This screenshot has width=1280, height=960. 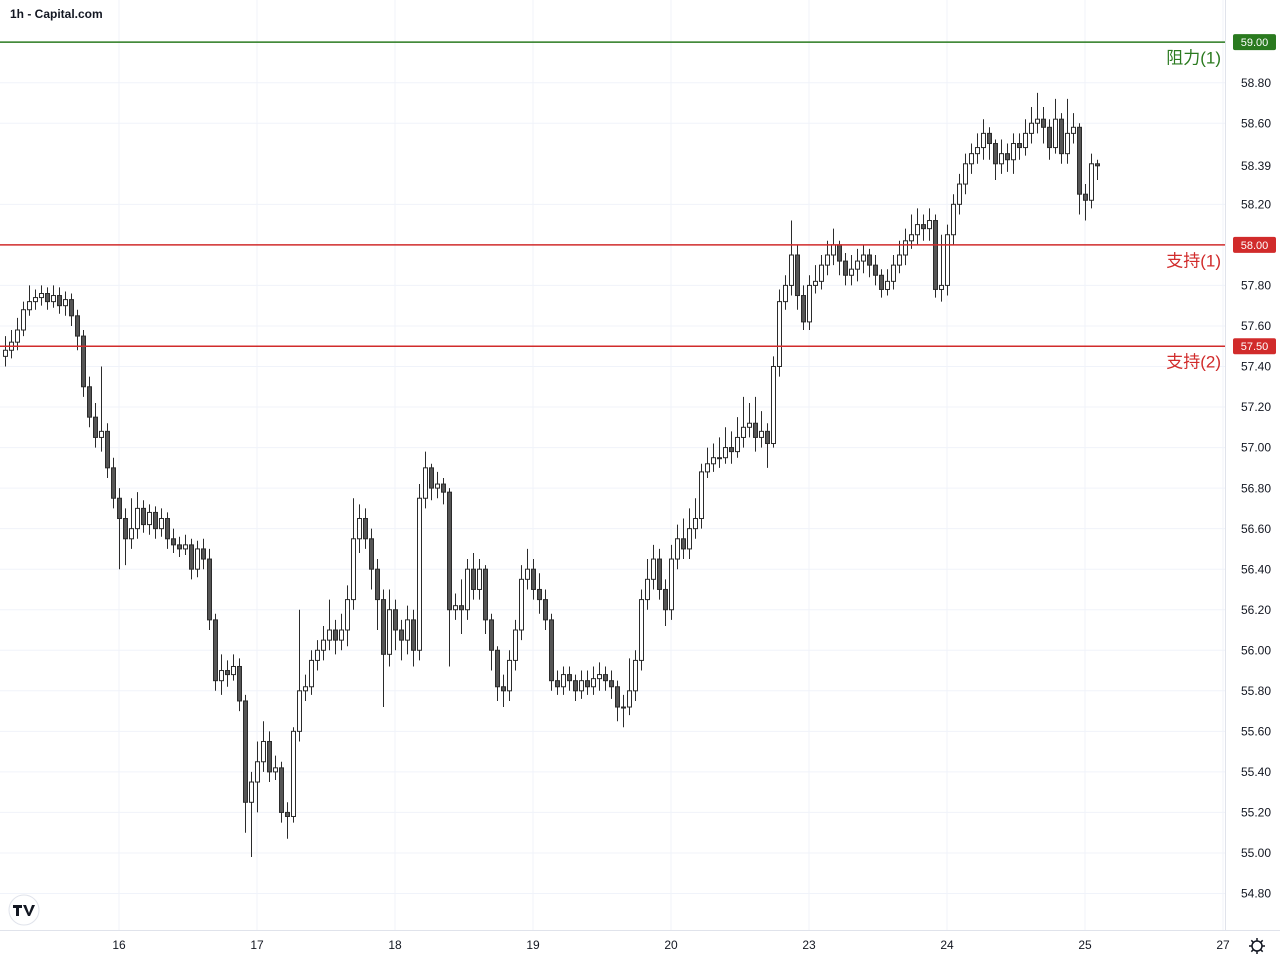 I want to click on logo-bg, so click(x=24, y=910).